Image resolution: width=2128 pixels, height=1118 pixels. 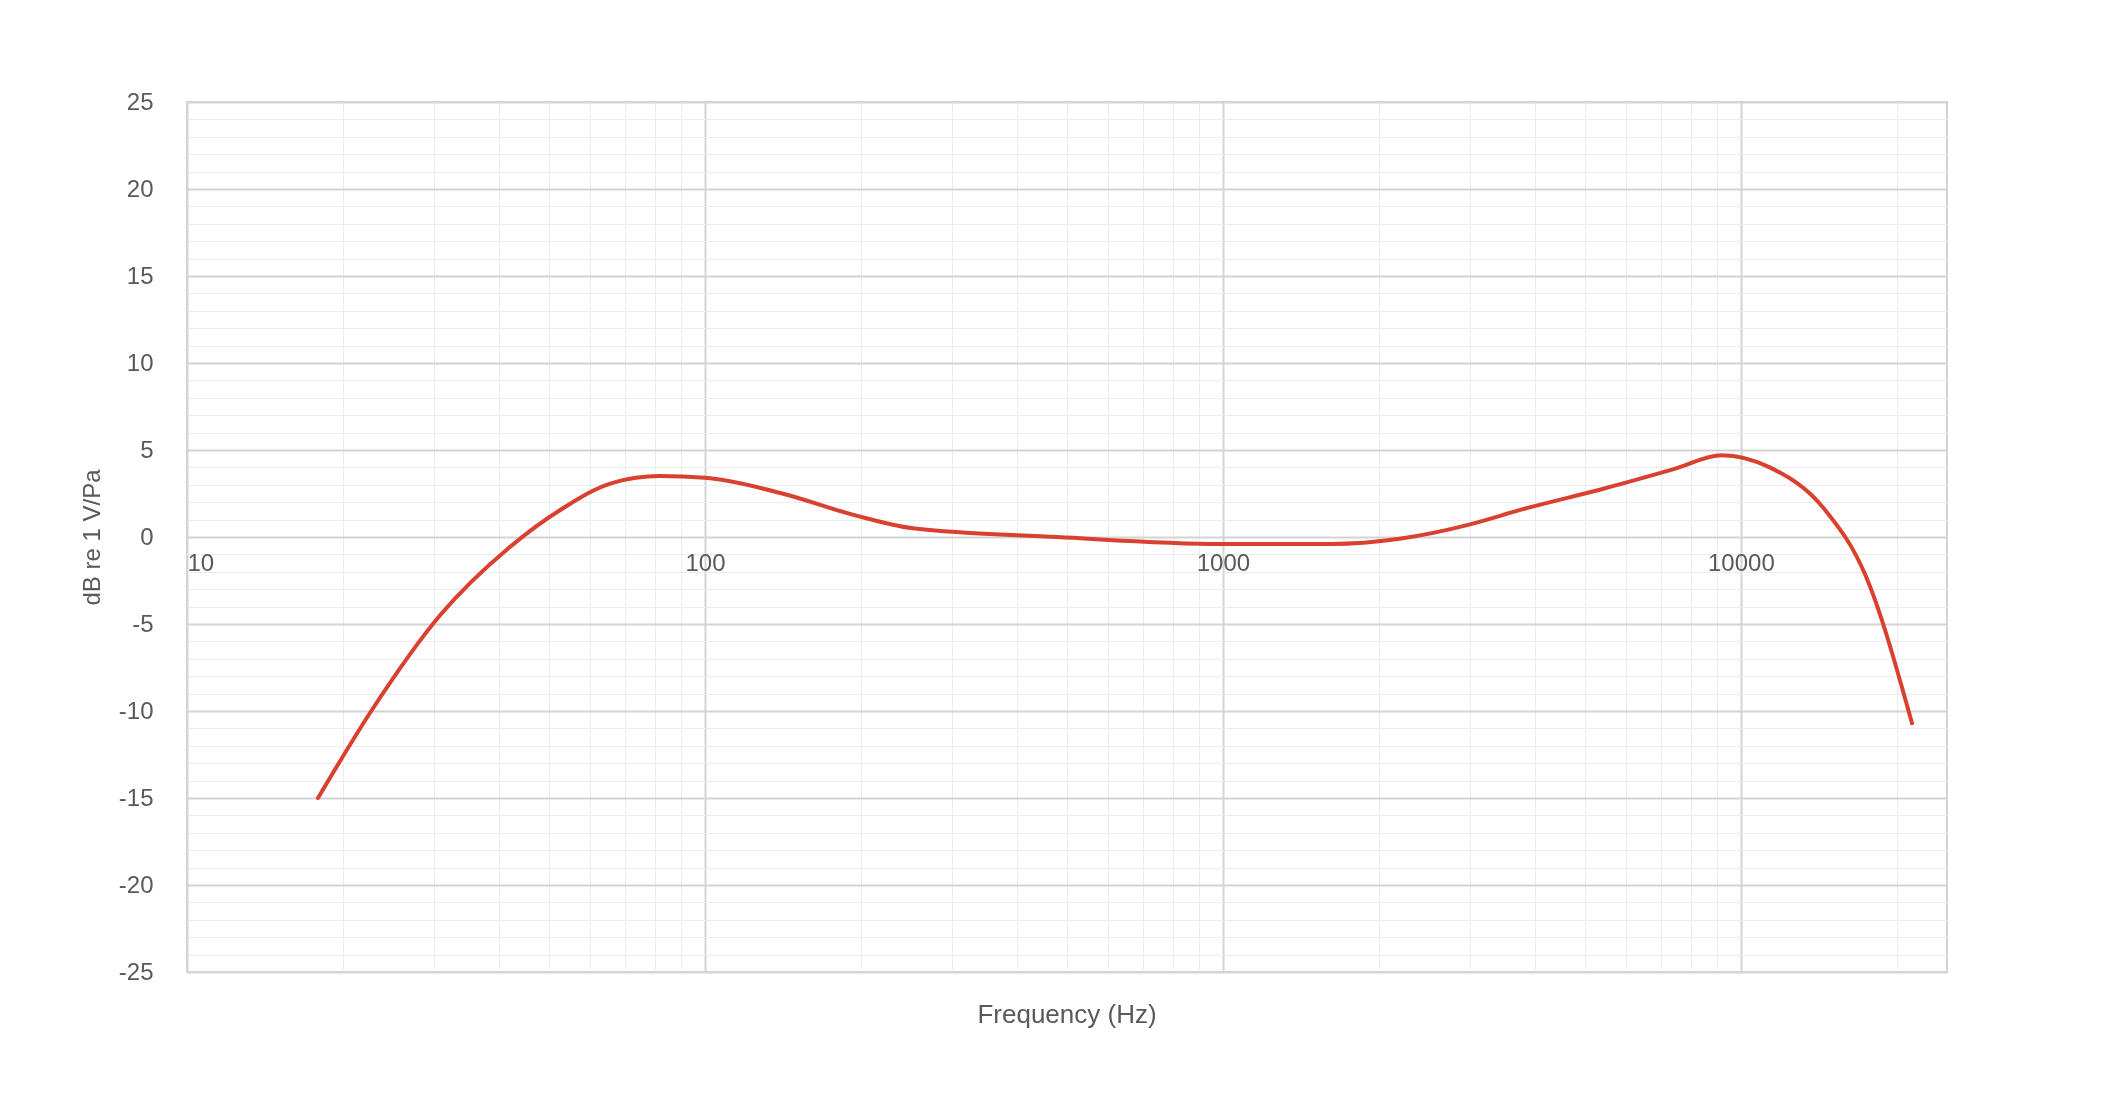 What do you see at coordinates (140, 362) in the screenshot?
I see `y-tick-label: 10` at bounding box center [140, 362].